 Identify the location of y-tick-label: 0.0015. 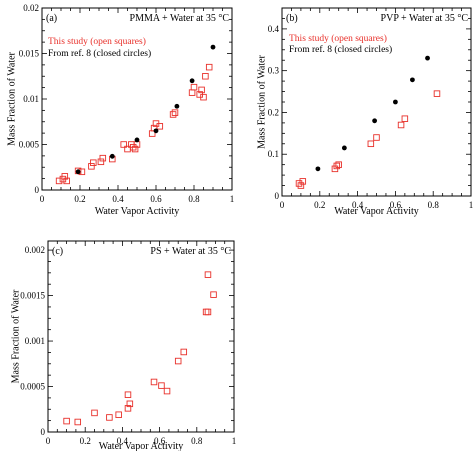
(32, 296).